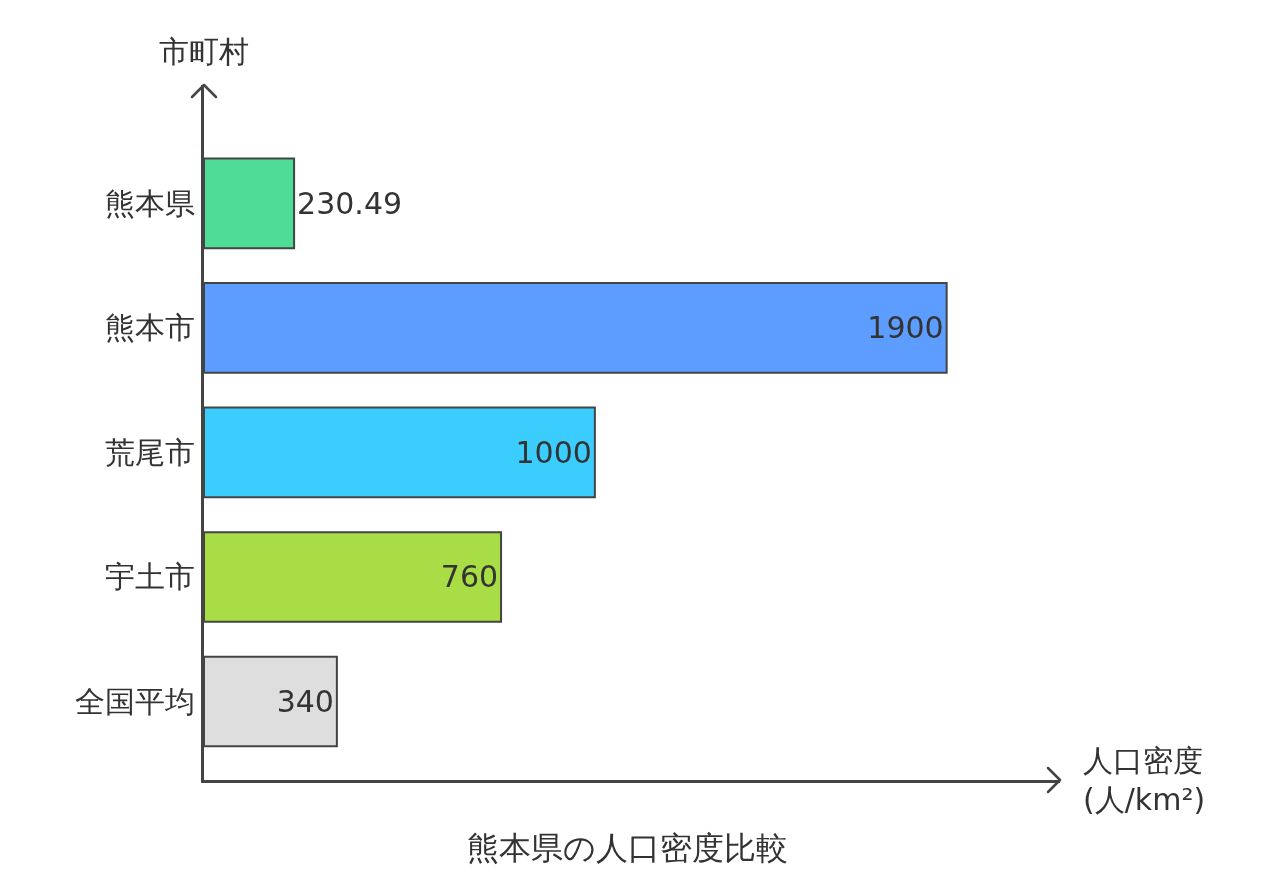 This screenshot has width=1280, height=894. What do you see at coordinates (150, 203) in the screenshot?
I see `y-tick-label: 熊本県` at bounding box center [150, 203].